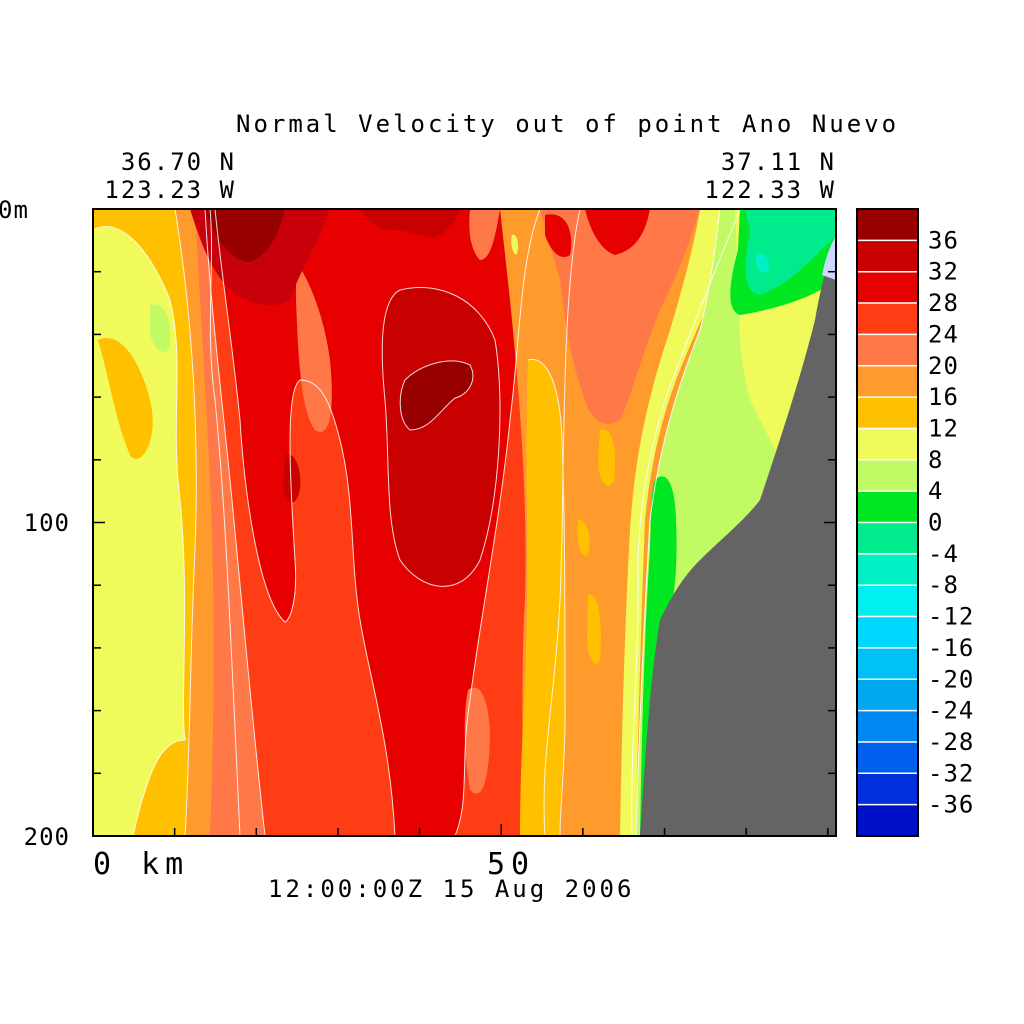 The height and width of the screenshot is (1024, 1024). What do you see at coordinates (951, 805) in the screenshot?
I see `colorbar-label: -36` at bounding box center [951, 805].